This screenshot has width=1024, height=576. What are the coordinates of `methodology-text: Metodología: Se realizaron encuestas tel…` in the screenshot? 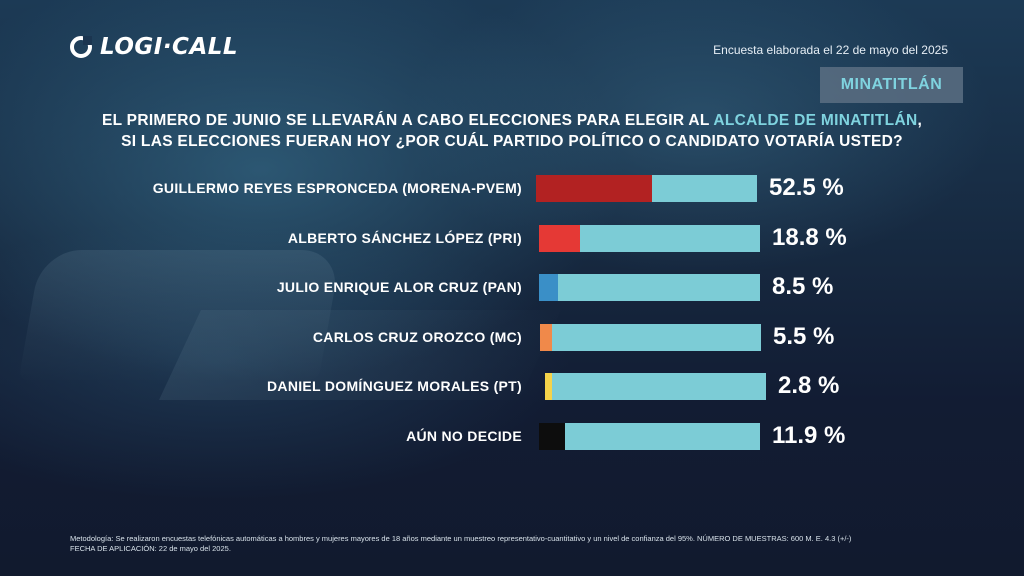 It's located at (461, 538).